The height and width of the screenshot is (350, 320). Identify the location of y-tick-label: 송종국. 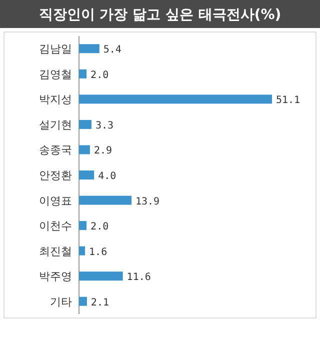
(55, 150).